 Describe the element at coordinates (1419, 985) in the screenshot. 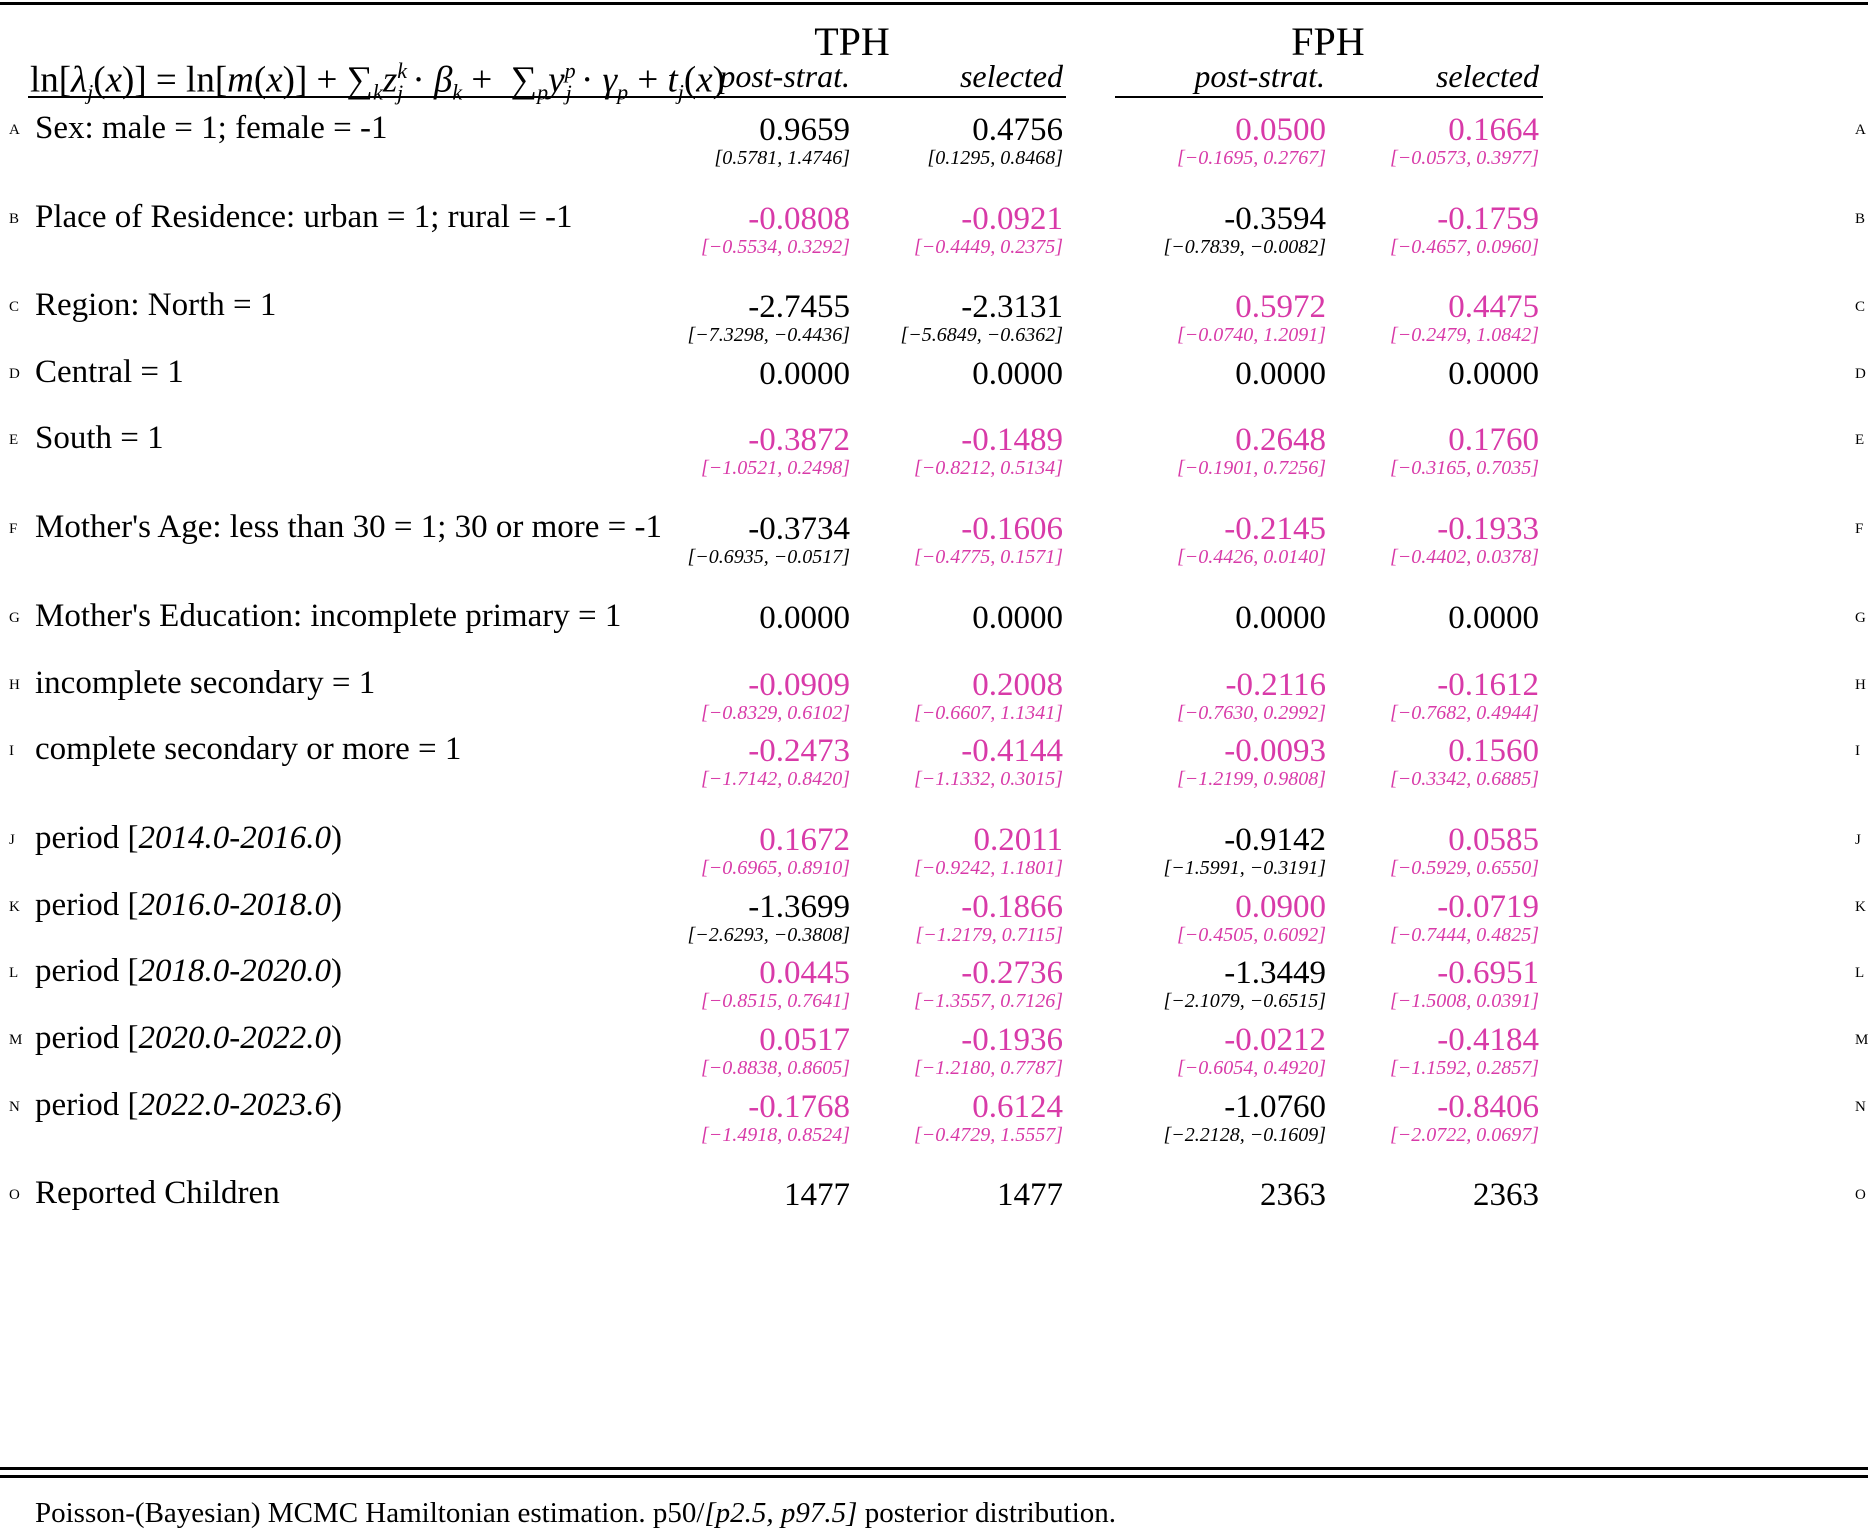

I see `table-cell: -0.6951 [−1.5008, 0.0391]` at that location.